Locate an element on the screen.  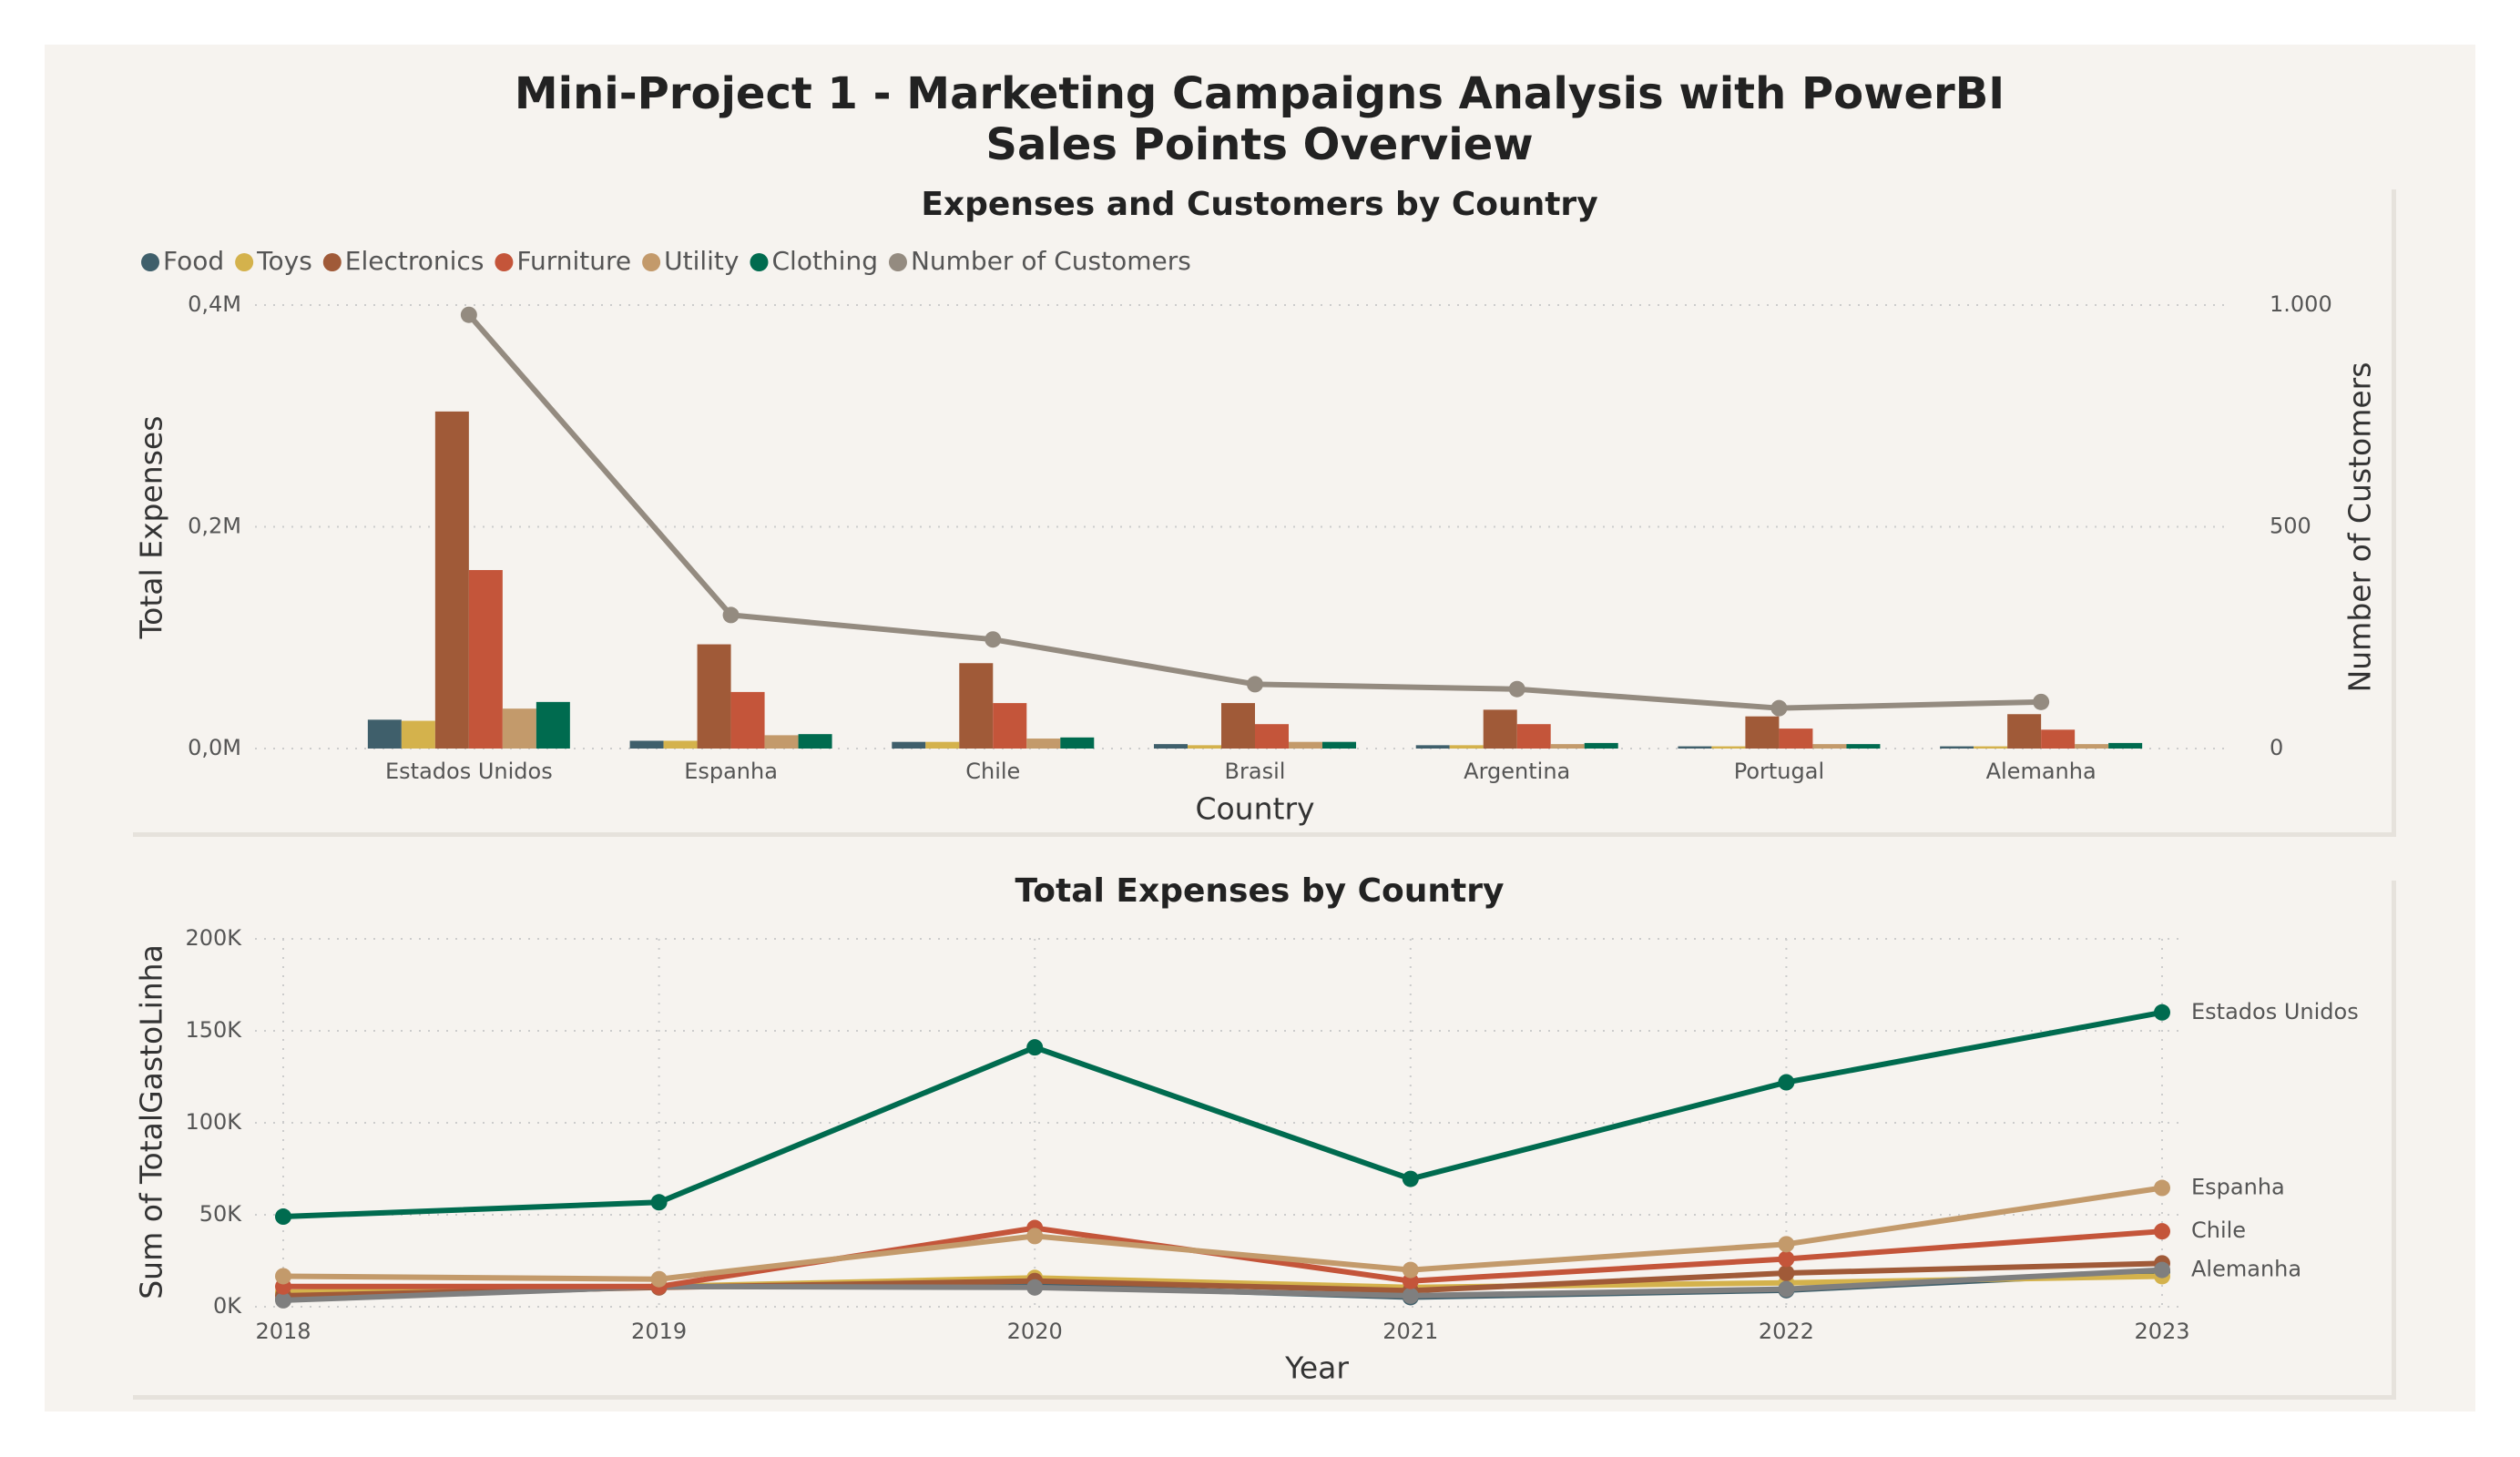
legend-label: Toys is located at coordinates (284, 261).